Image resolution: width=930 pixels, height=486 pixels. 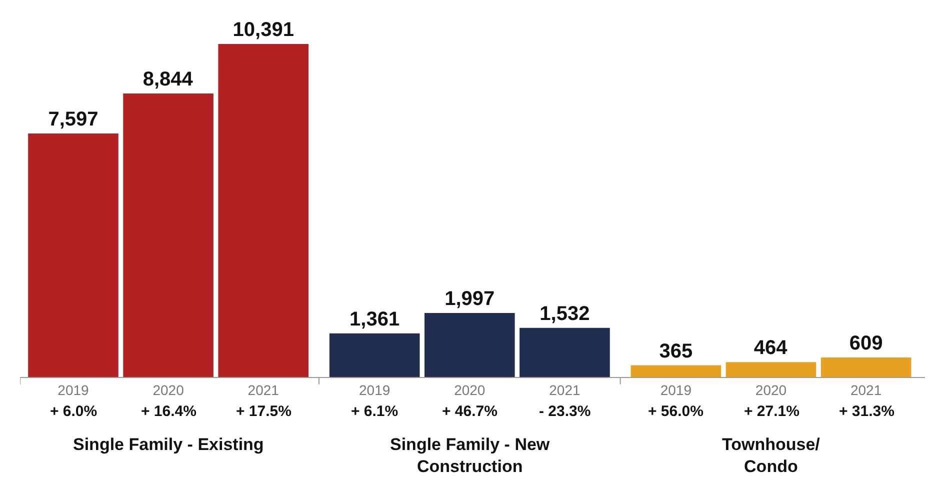 I want to click on text: - 23.3%, so click(x=565, y=411).